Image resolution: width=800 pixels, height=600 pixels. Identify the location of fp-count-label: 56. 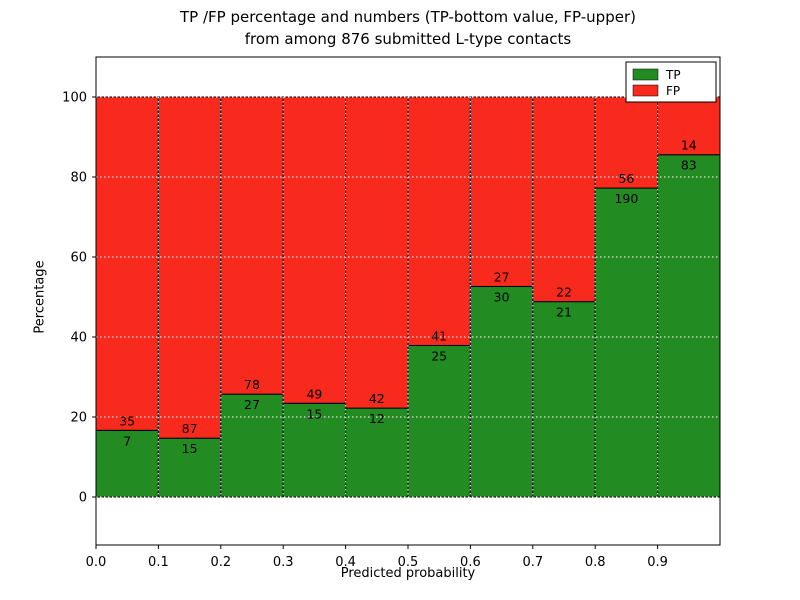
(626, 178).